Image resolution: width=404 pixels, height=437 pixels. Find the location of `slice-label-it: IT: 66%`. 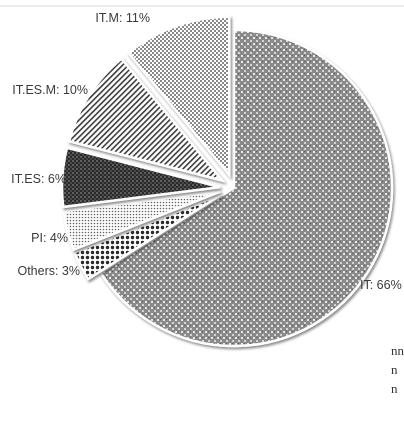

slice-label-it: IT: 66% is located at coordinates (381, 285).